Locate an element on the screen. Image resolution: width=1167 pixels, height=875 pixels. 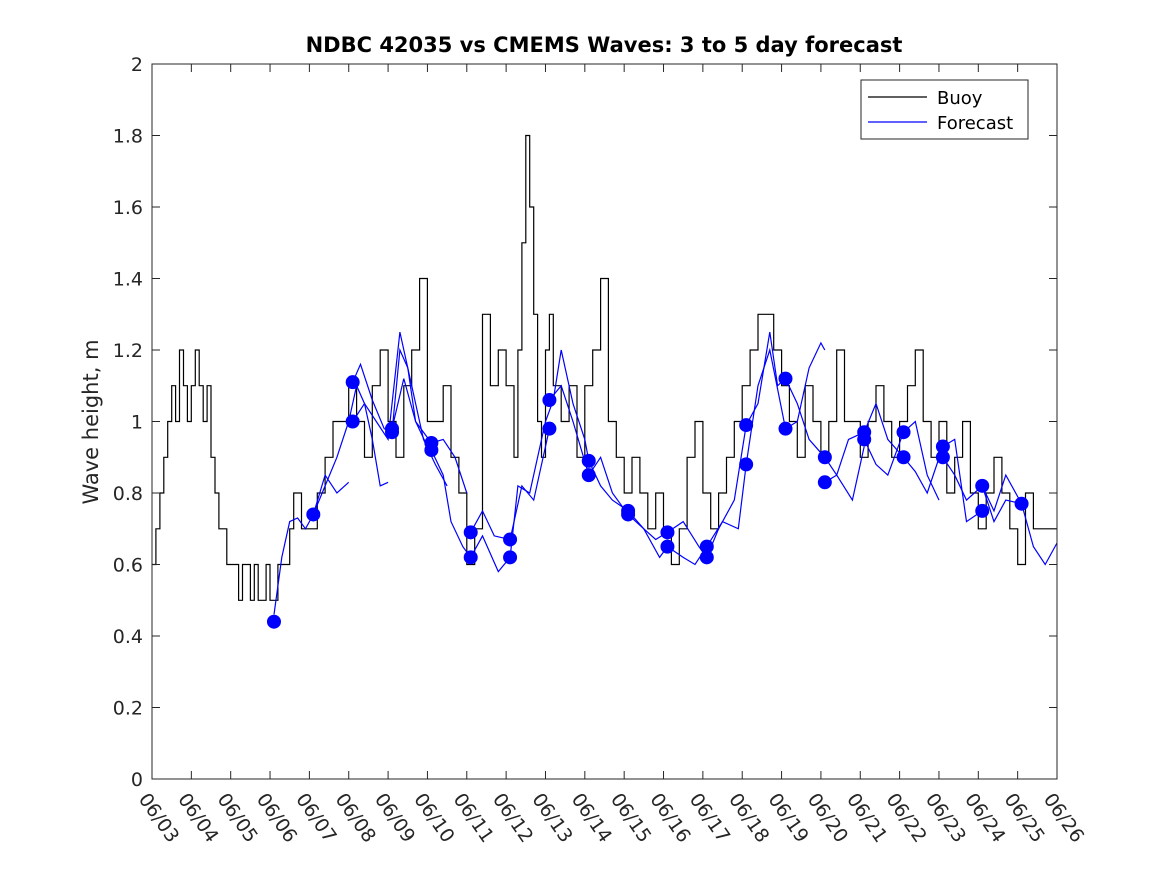
x-tick-label: 06/21 is located at coordinates (866, 817).